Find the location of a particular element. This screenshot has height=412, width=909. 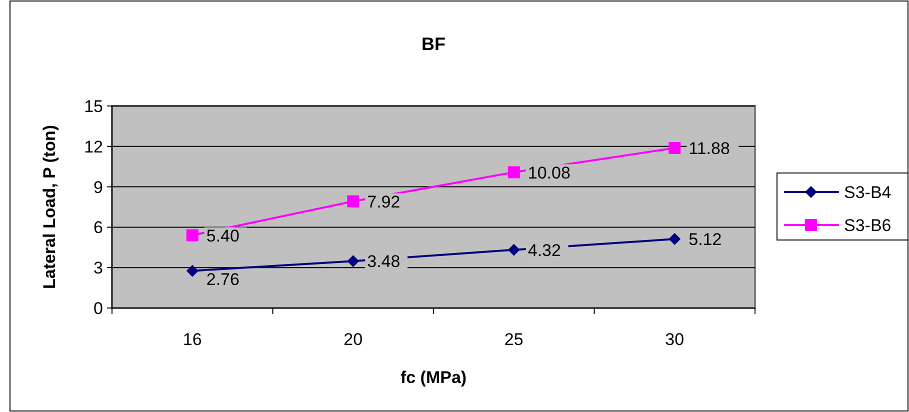

text: 5.12 is located at coordinates (705, 240).